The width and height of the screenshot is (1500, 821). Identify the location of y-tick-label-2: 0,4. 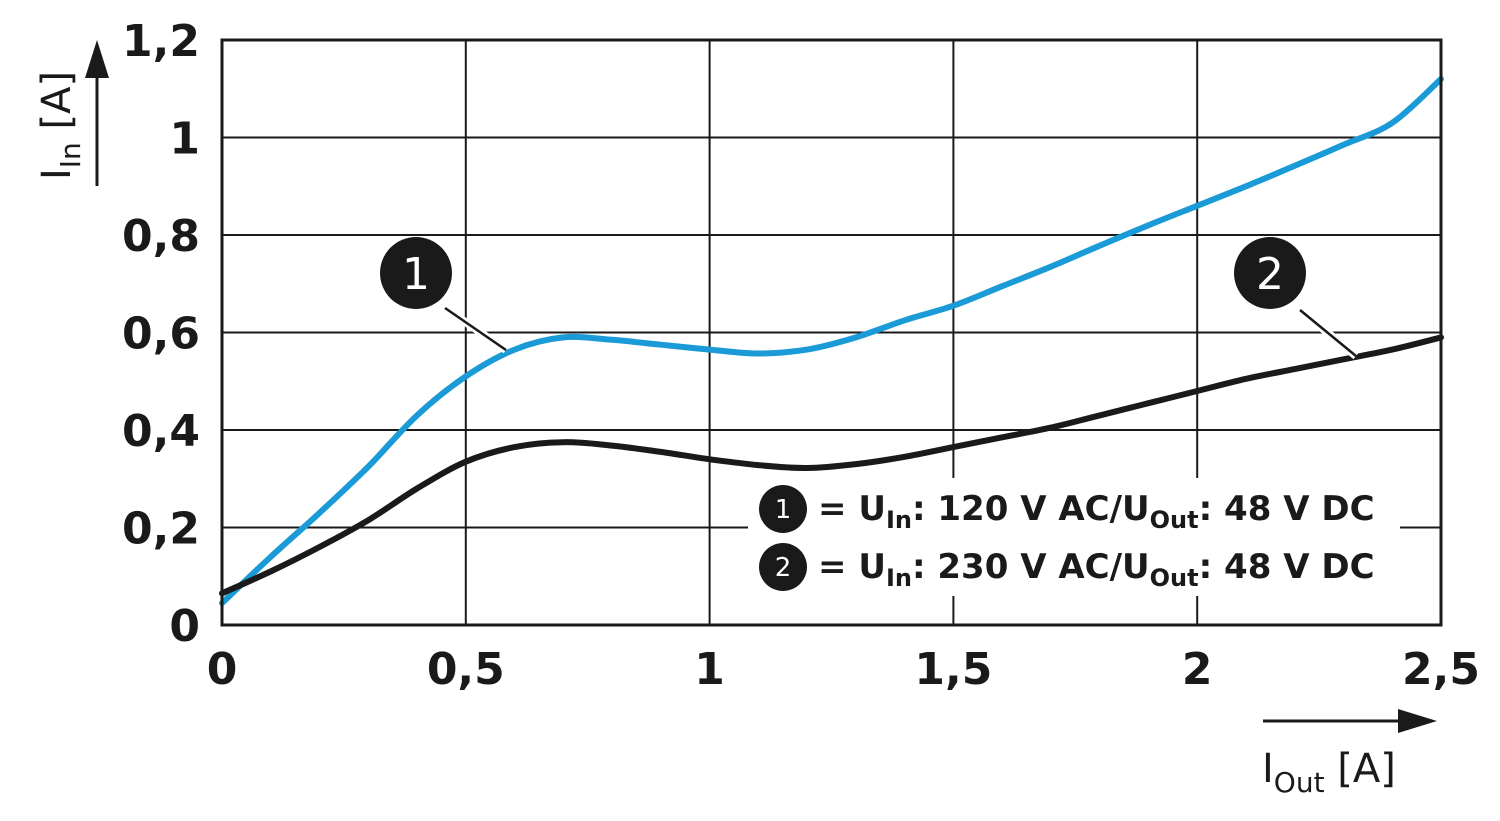
(161, 431).